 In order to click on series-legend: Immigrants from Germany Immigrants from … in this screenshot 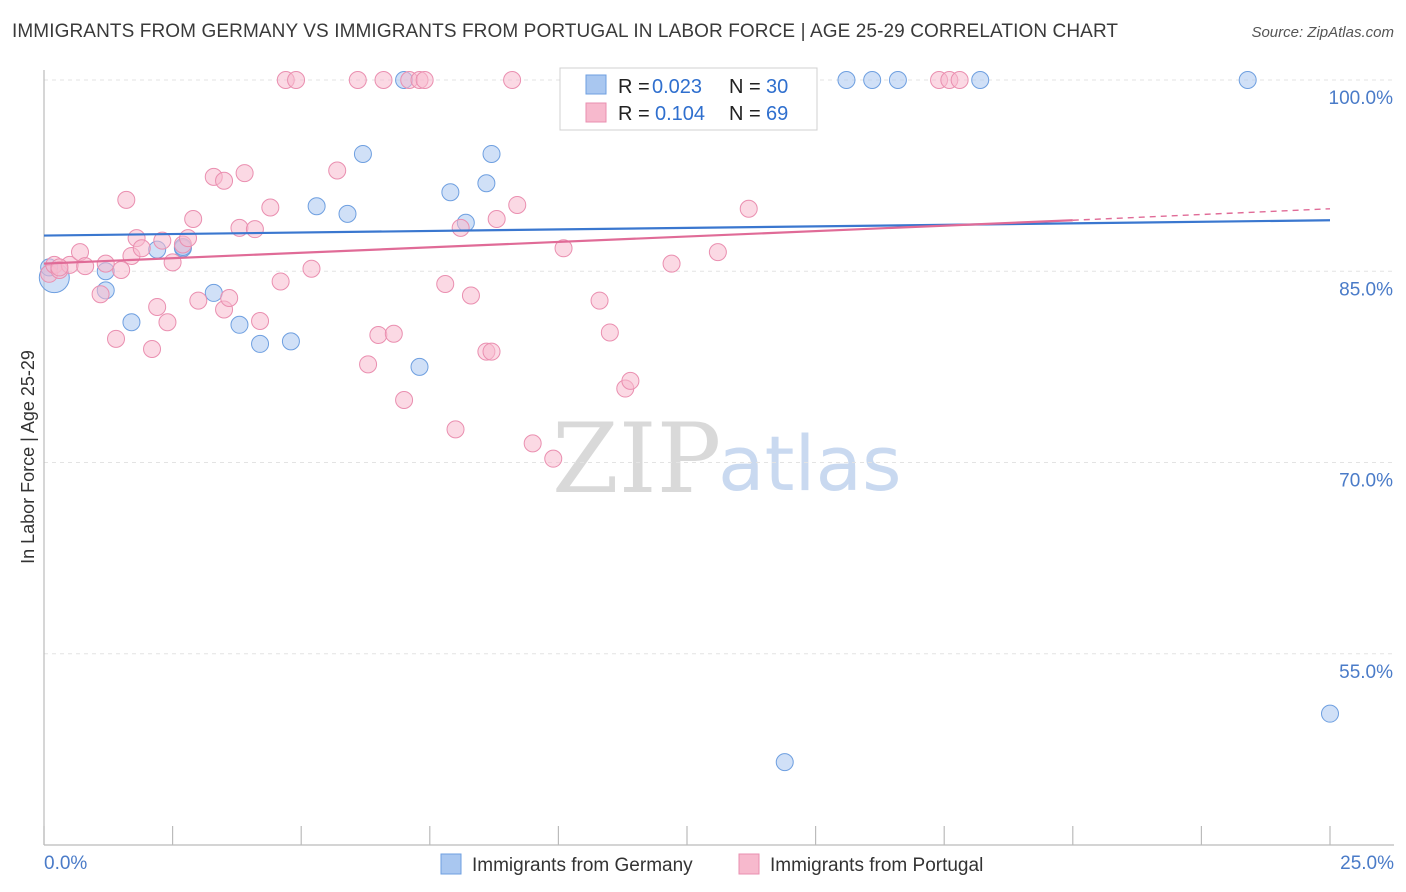, I will do `click(711, 864)`.